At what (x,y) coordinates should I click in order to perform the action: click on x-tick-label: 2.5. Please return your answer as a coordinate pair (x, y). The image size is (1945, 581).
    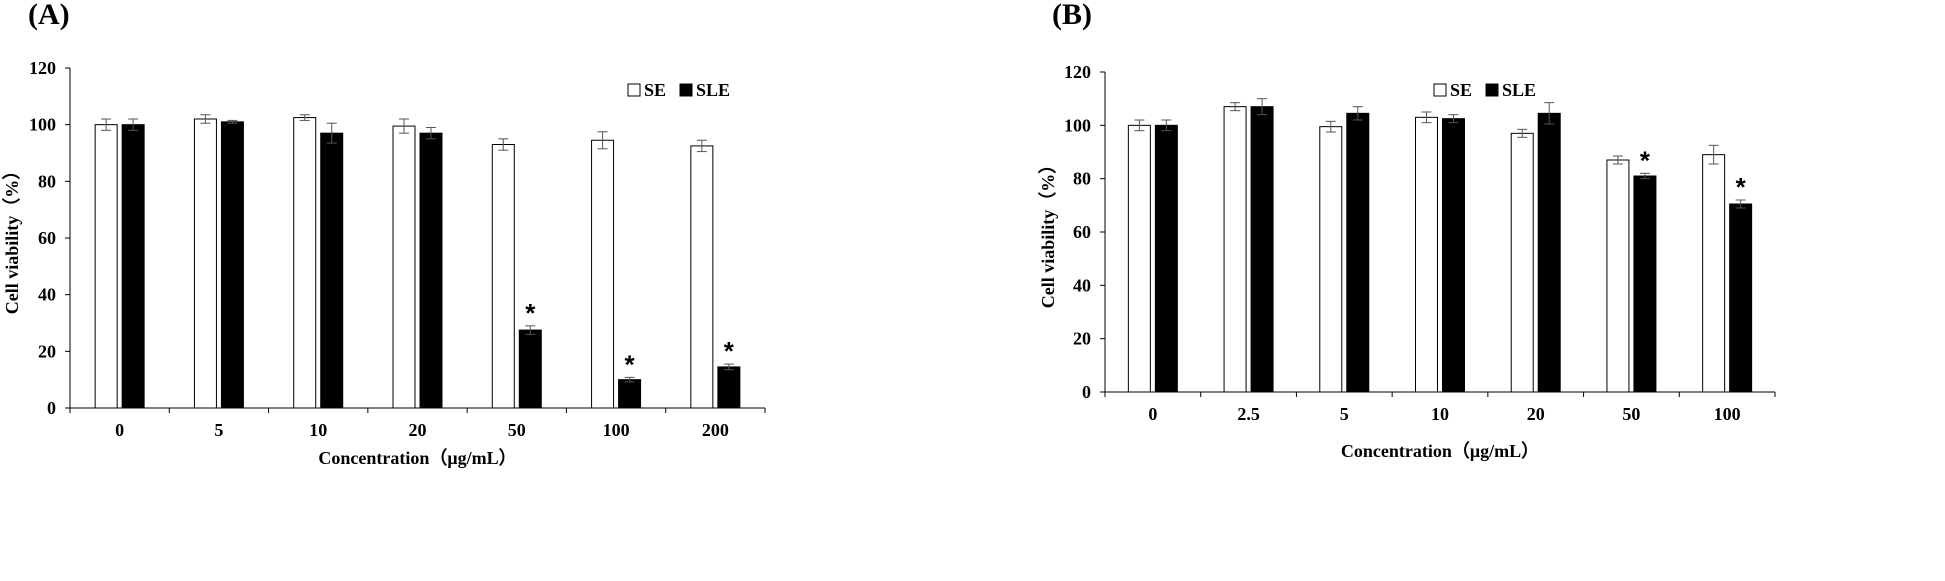
    Looking at the image, I should click on (1248, 414).